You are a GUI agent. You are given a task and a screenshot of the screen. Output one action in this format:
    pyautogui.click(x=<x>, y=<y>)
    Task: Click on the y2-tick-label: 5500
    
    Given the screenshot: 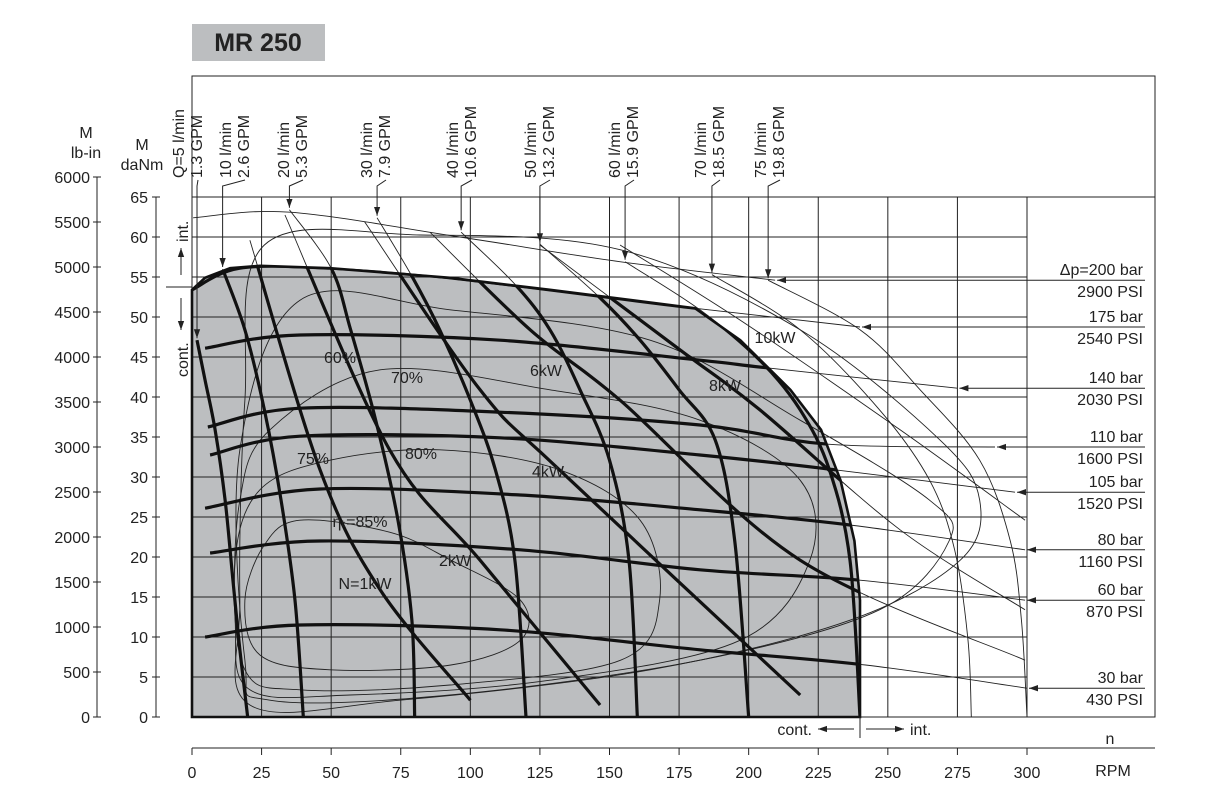 What is the action you would take?
    pyautogui.click(x=72, y=223)
    